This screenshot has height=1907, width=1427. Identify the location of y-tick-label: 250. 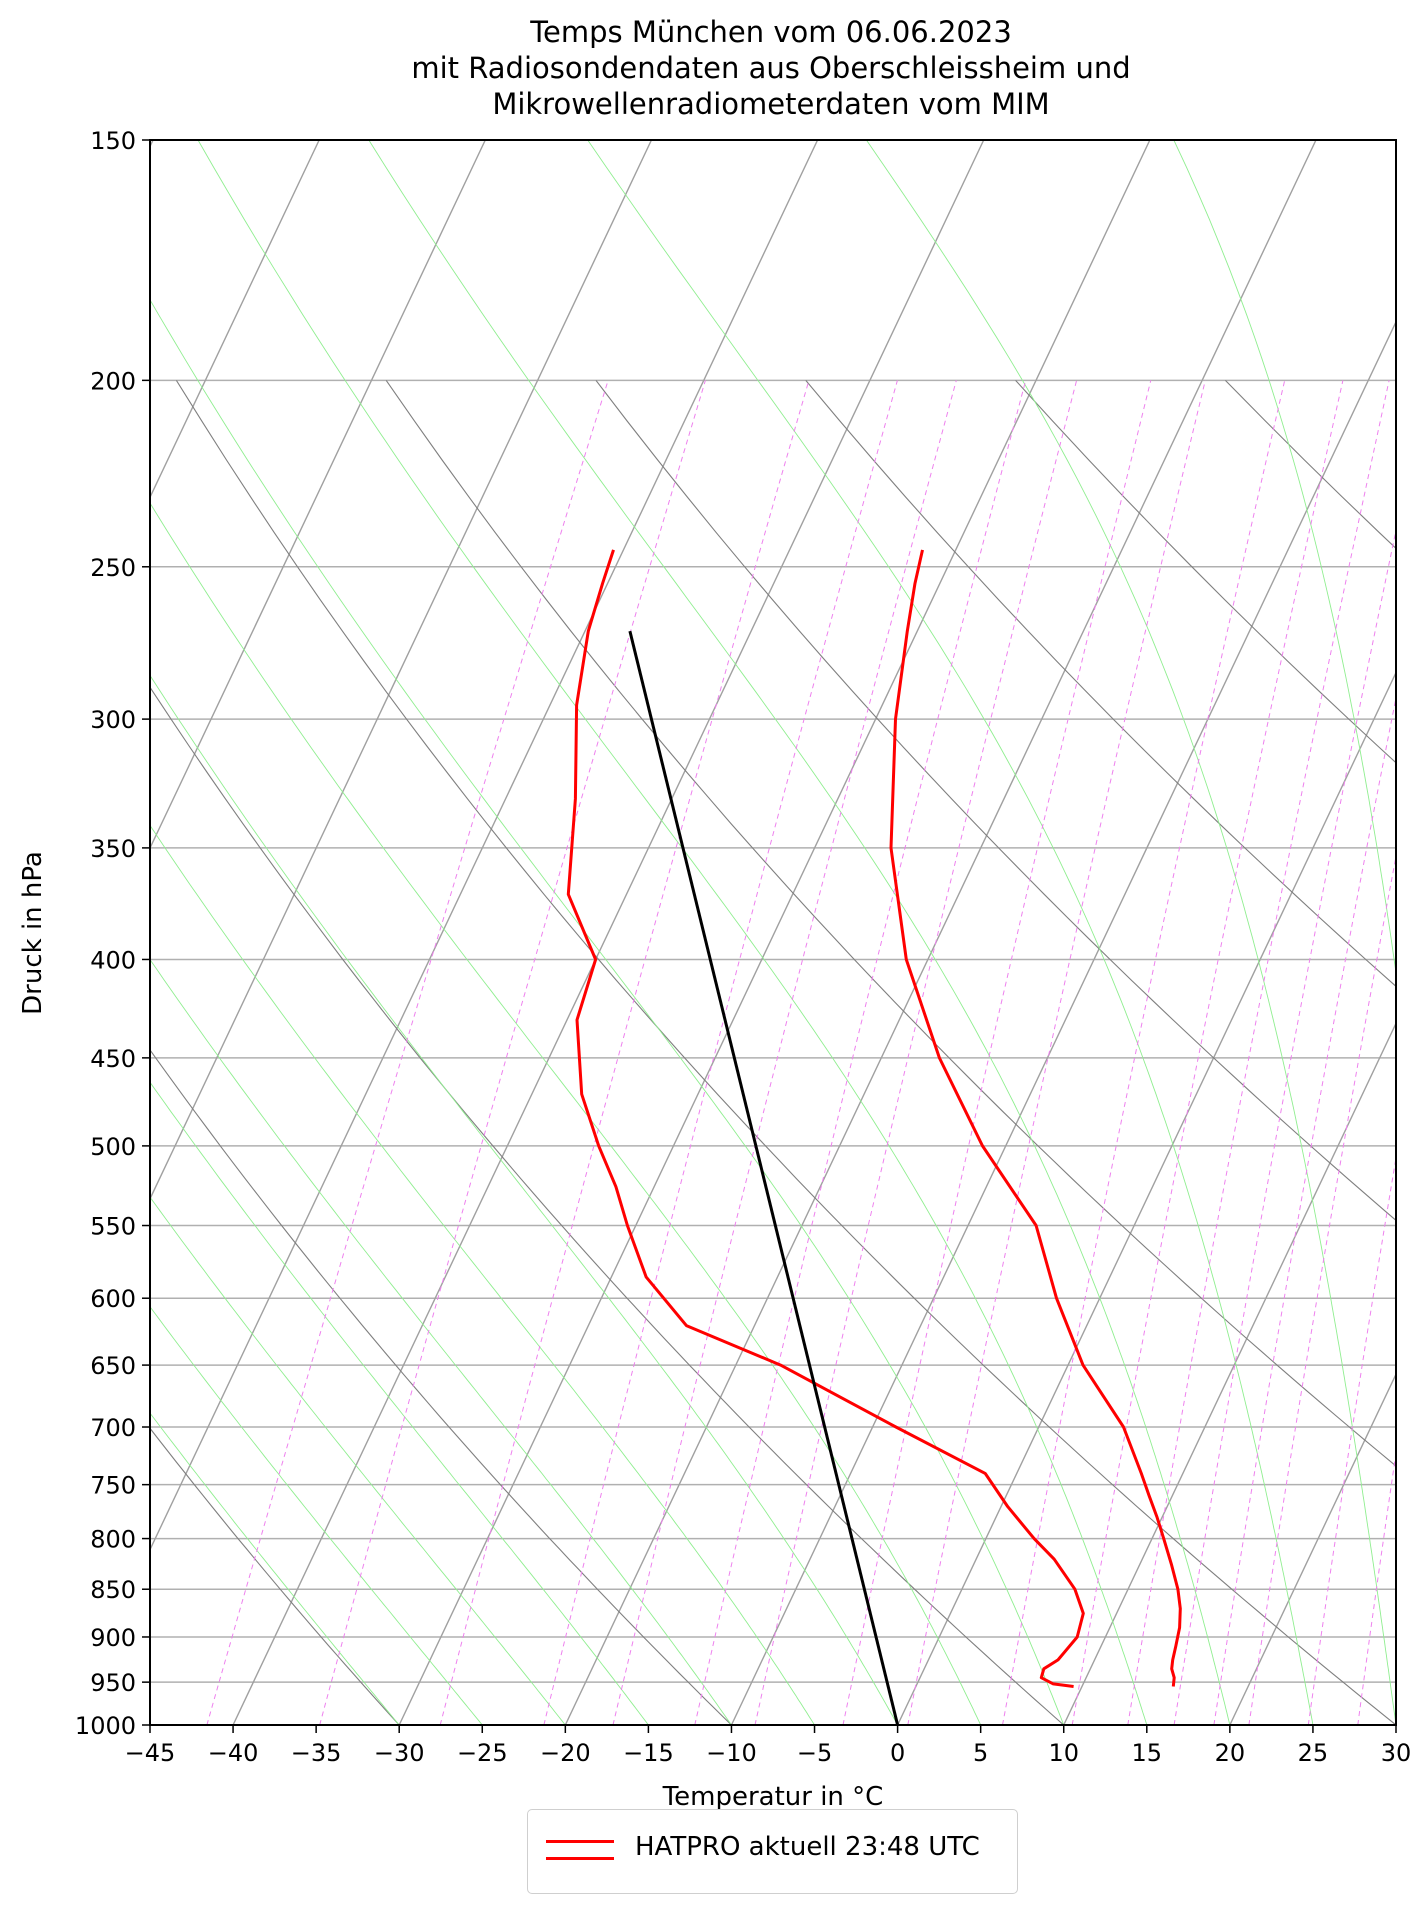
(113, 568).